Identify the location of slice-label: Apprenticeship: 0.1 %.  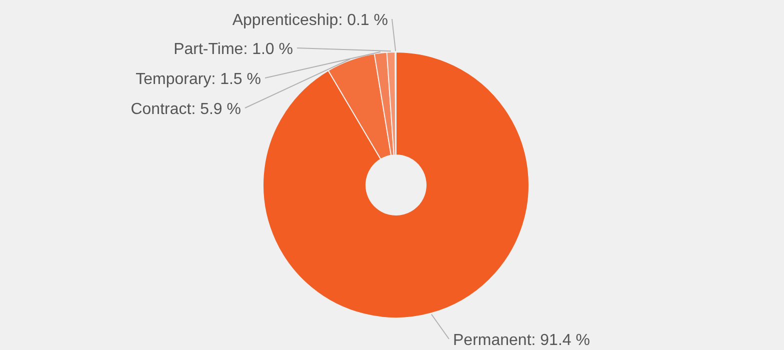
(310, 20).